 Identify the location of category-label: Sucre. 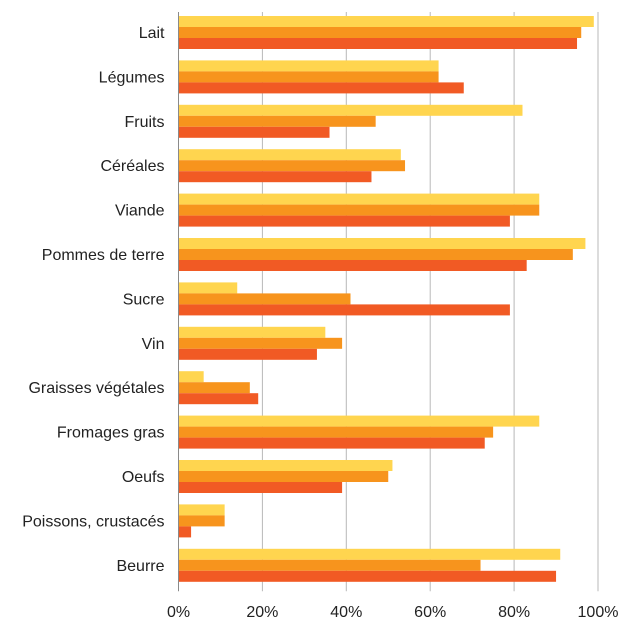
(144, 299).